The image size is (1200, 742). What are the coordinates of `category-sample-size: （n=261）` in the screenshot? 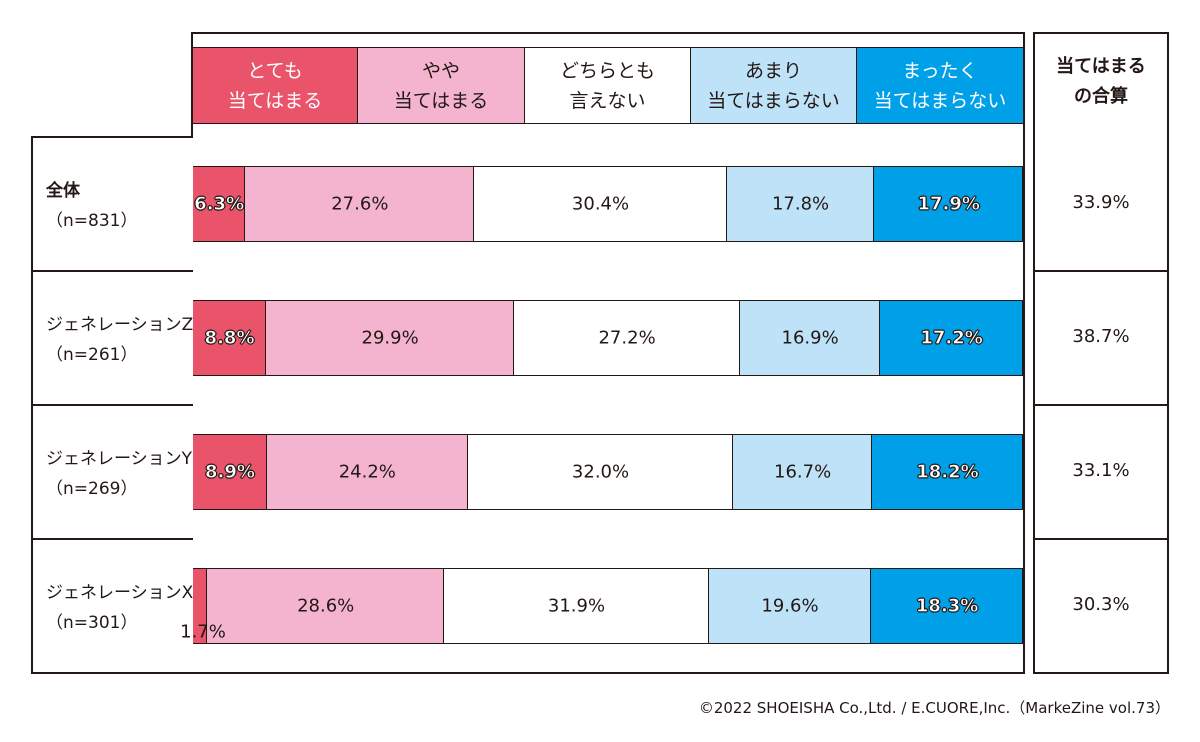 It's located at (92, 355).